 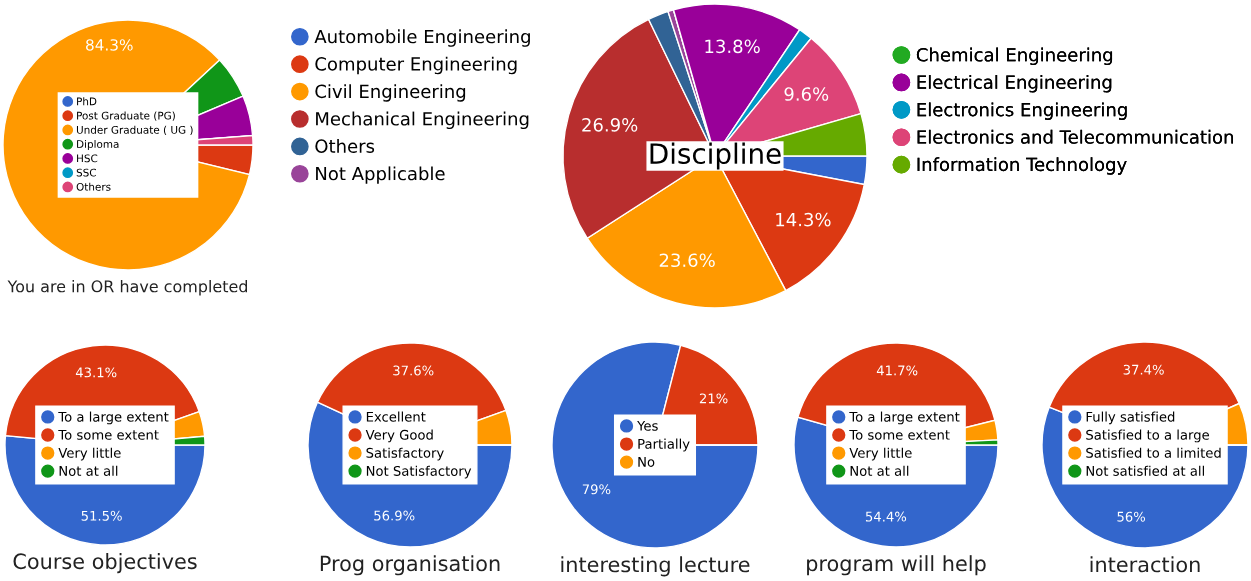 I want to click on legend-label: Diploma, so click(x=98, y=145).